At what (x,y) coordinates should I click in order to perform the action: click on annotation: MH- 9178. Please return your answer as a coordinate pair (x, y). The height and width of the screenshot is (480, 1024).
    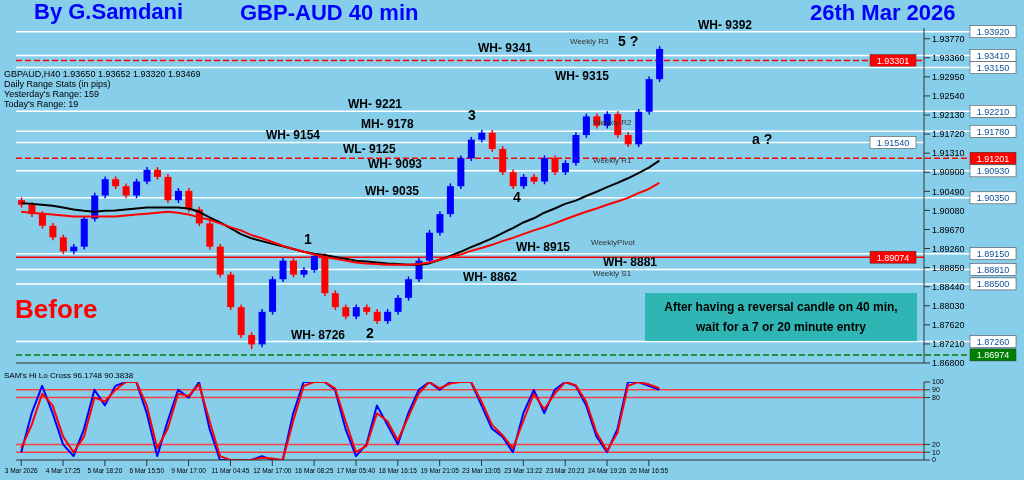
    Looking at the image, I should click on (387, 124).